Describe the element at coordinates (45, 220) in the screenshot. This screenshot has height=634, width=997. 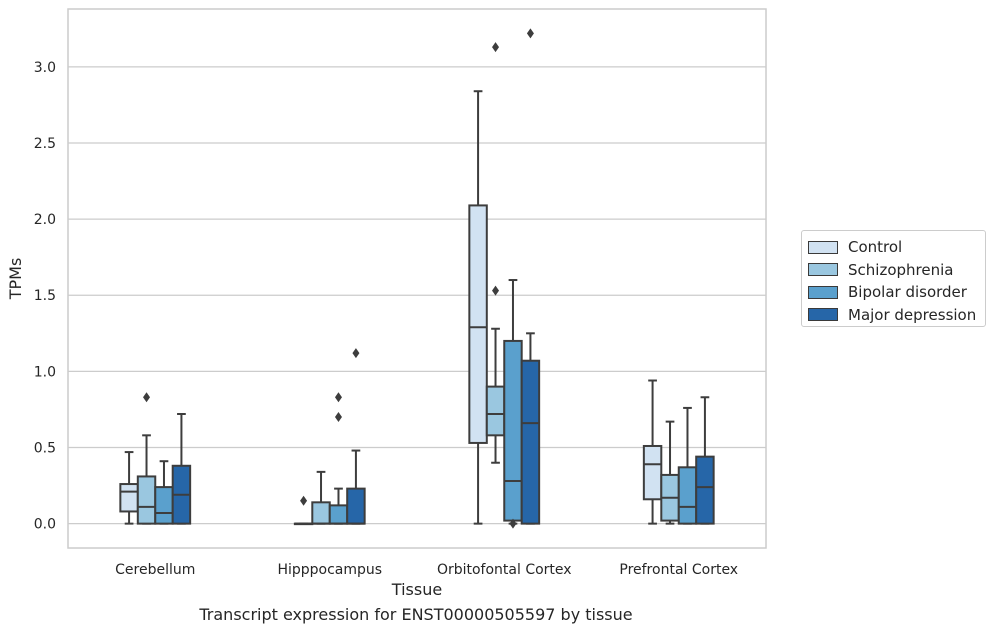
I see `y-tick-label: 2.0` at that location.